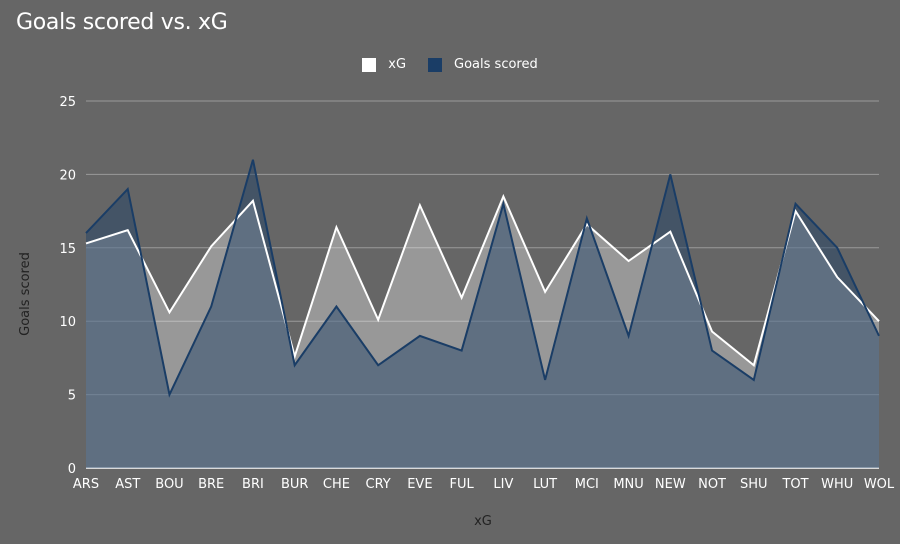 This screenshot has width=900, height=544. I want to click on legend-swatch-goals, so click(435, 64).